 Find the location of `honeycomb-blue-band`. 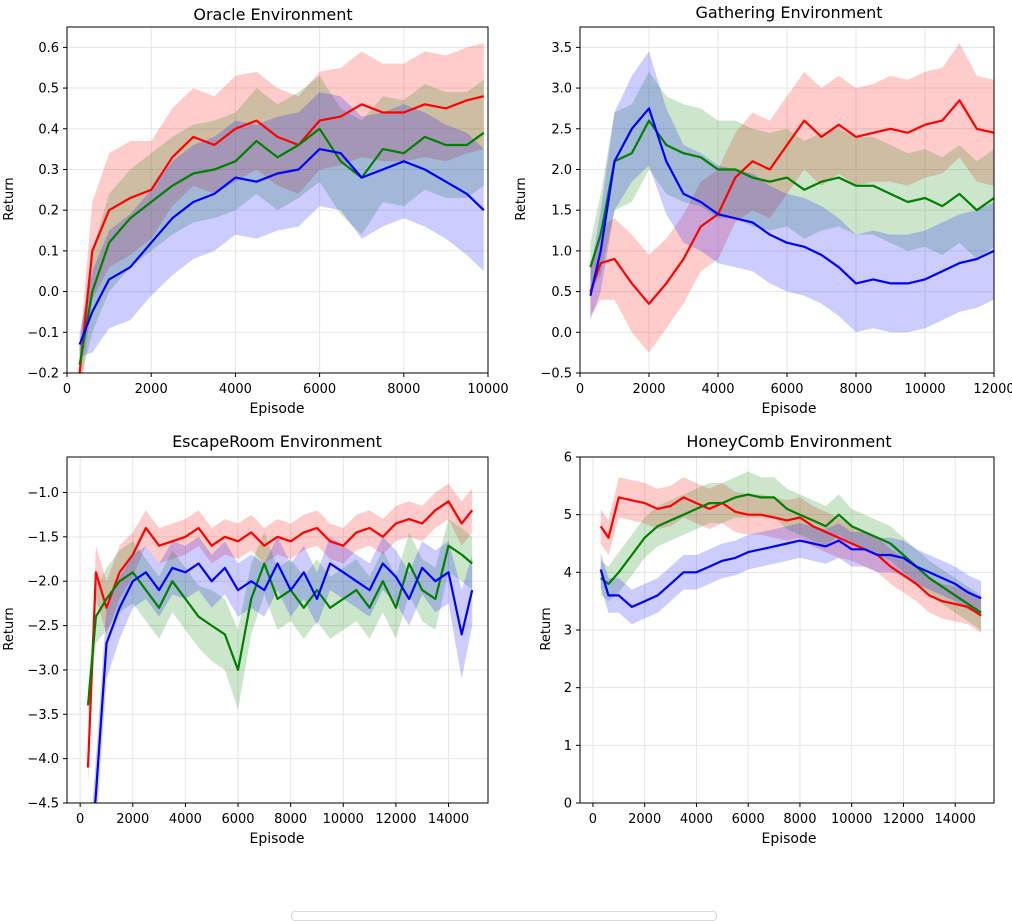

honeycomb-blue-band is located at coordinates (791, 574).